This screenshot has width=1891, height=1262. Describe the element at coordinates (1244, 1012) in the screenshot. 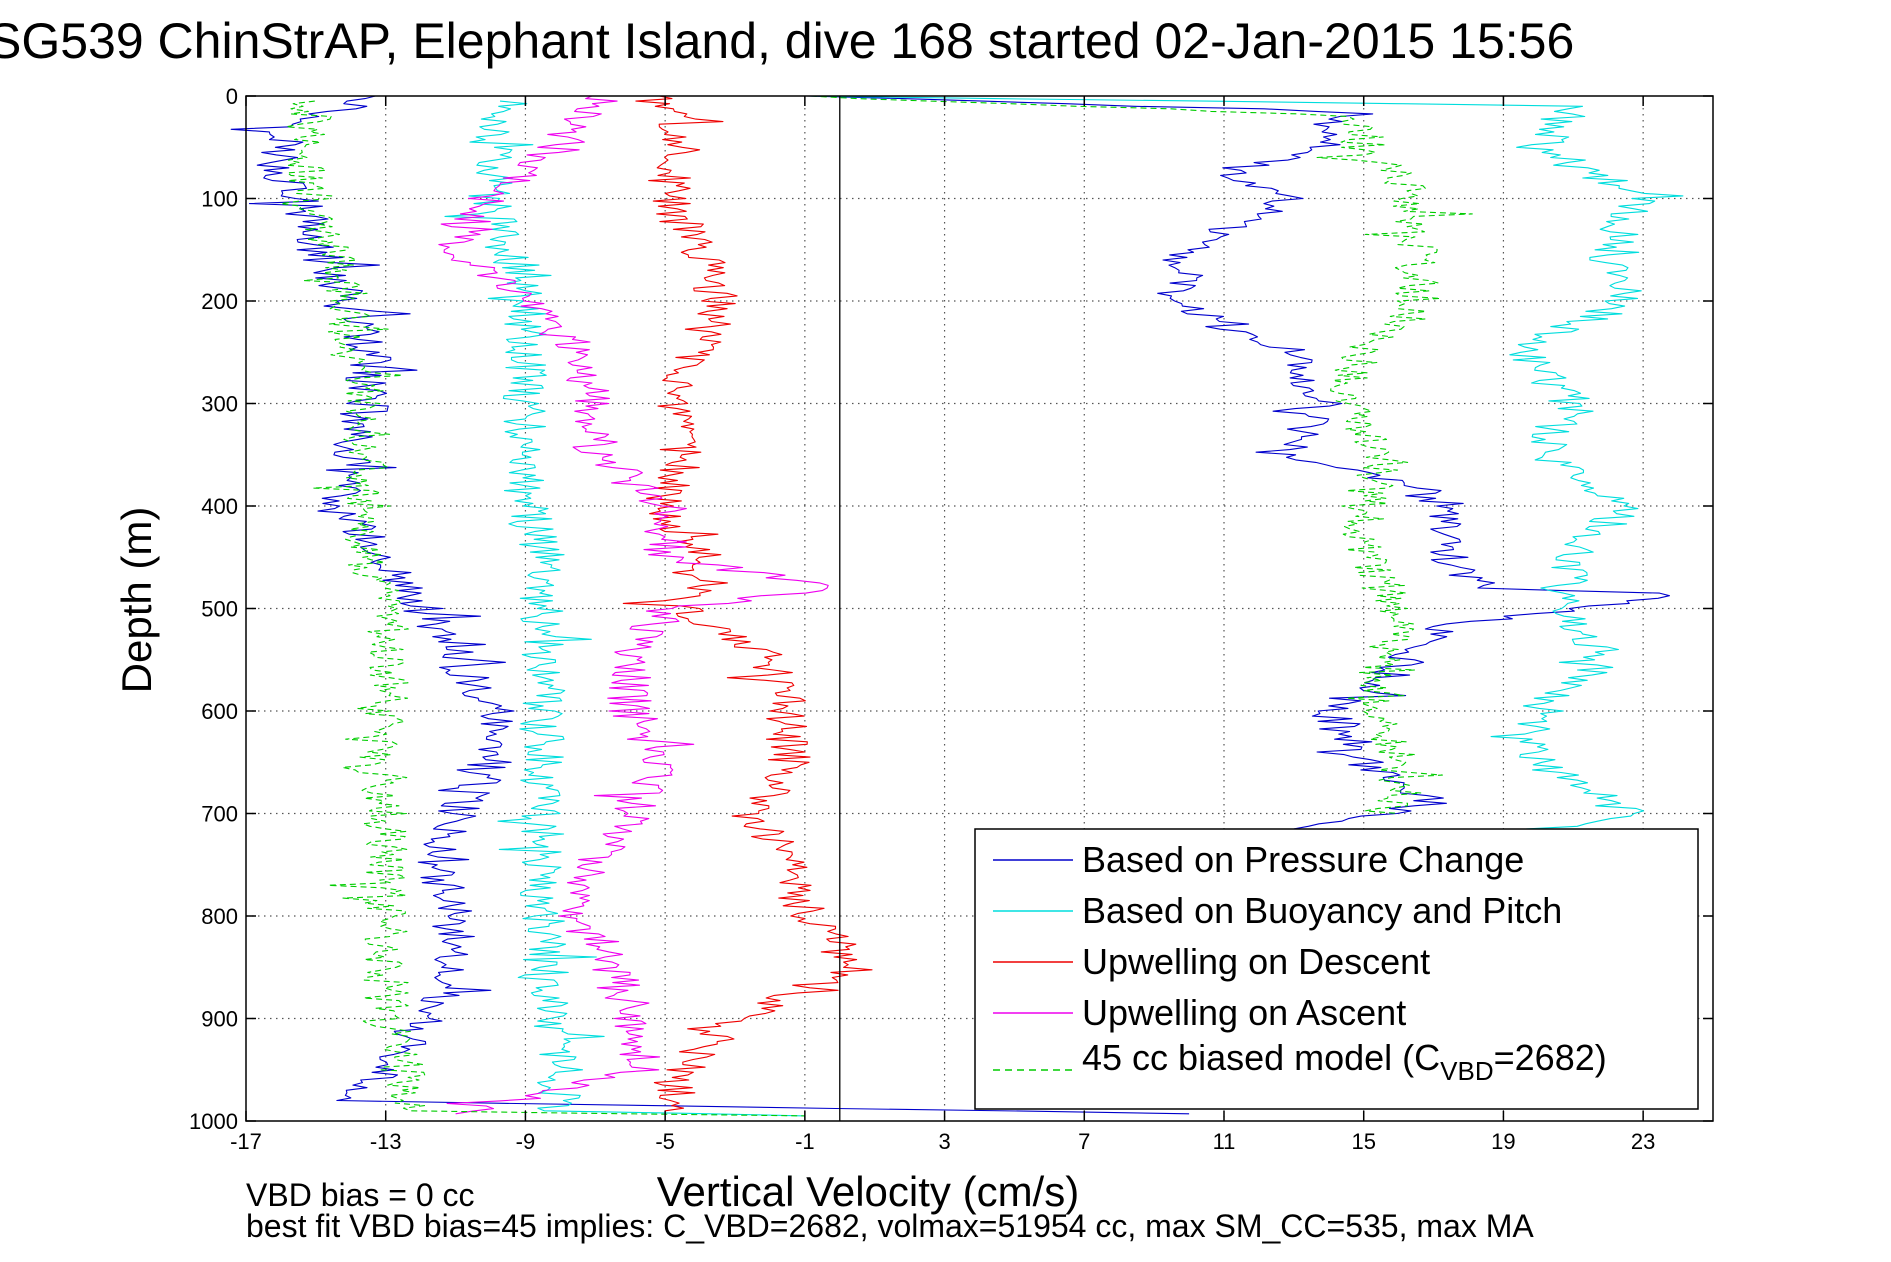

I see `legend-label: Upwelling on Ascent` at that location.